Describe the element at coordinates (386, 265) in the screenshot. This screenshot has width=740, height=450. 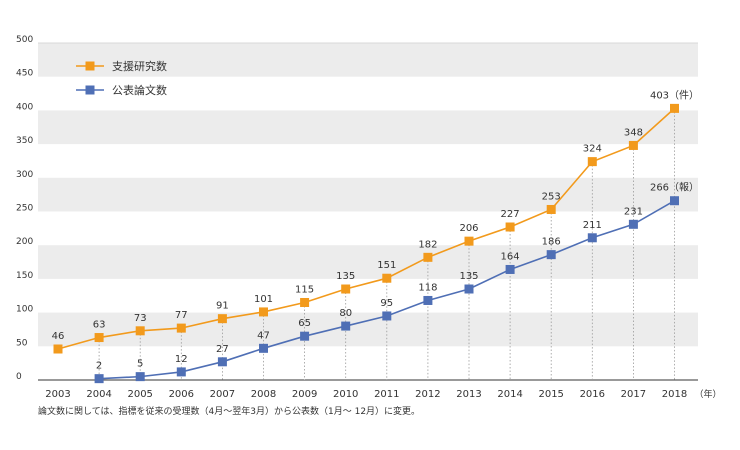
I see `data-label: 151` at that location.